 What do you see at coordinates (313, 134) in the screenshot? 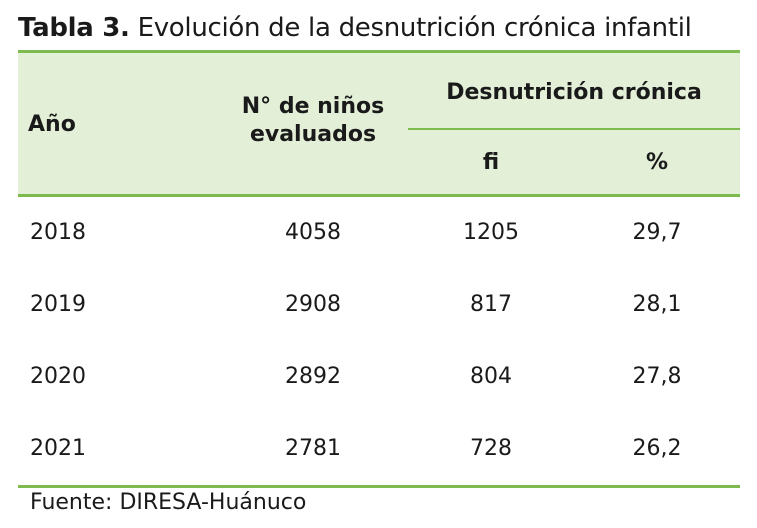
I see `header-count-line2: evaluados` at bounding box center [313, 134].